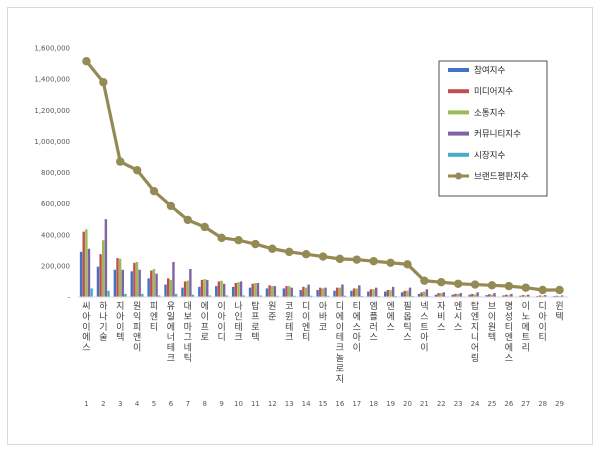 Image resolution: width=600 pixels, height=452 pixels. What do you see at coordinates (52, 49) in the screenshot?
I see `y-tick-label: 1,600,000` at bounding box center [52, 49].